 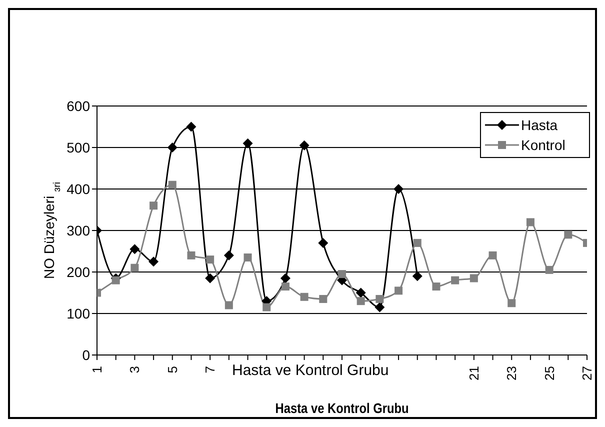 I want to click on y-tick-label: 0, so click(x=86, y=354).